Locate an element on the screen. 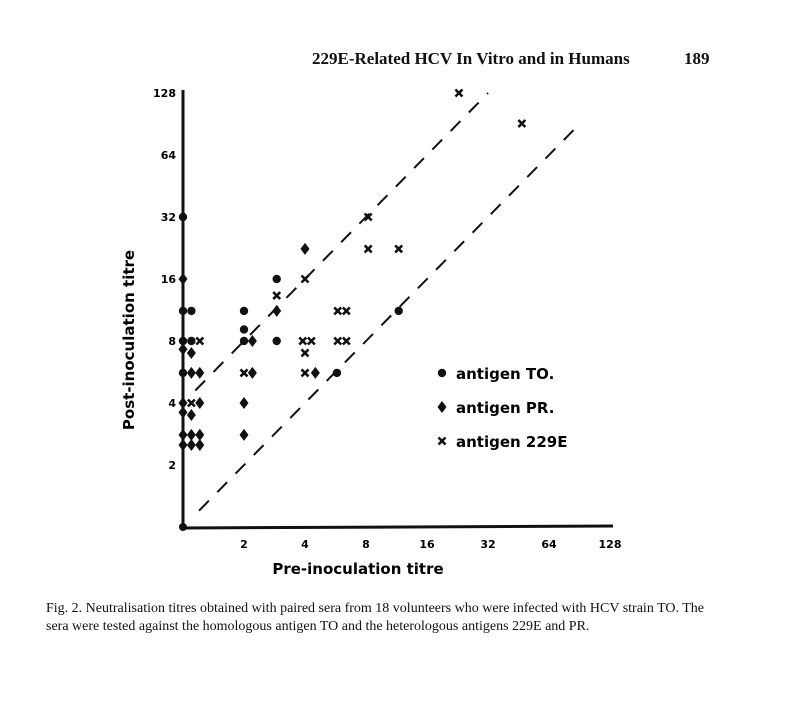 Image resolution: width=790 pixels, height=701 pixels. x-tick-label: 128 is located at coordinates (610, 544).